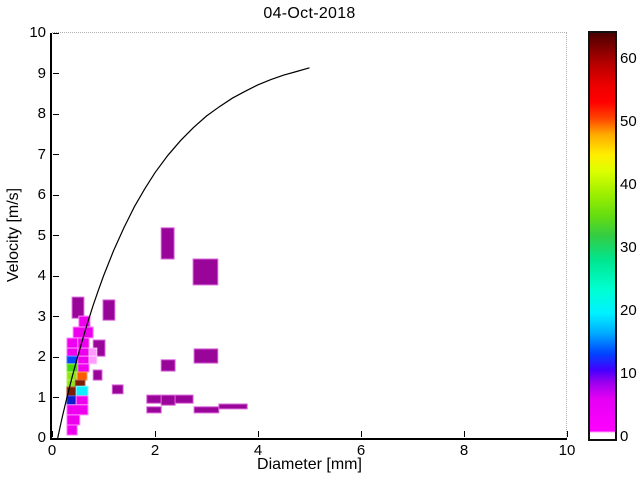 Image resolution: width=640 pixels, height=480 pixels. What do you see at coordinates (41, 275) in the screenshot?
I see `y-tick-label: 4` at bounding box center [41, 275].